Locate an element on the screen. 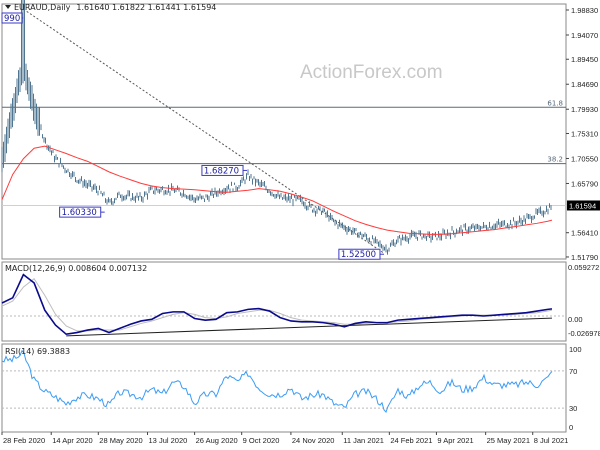 This screenshot has width=600, height=450. last-price-badge is located at coordinates (583, 205).